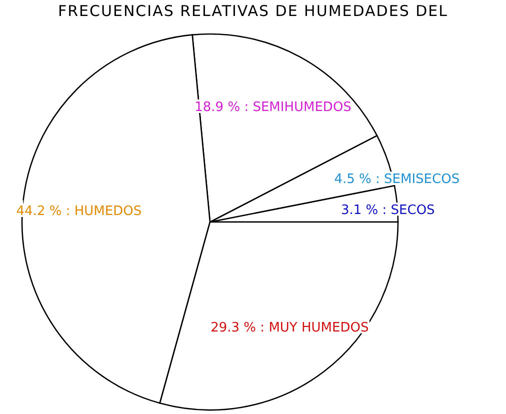  Describe the element at coordinates (237, 328) in the screenshot. I see `data-label: 29.3 % :` at that location.